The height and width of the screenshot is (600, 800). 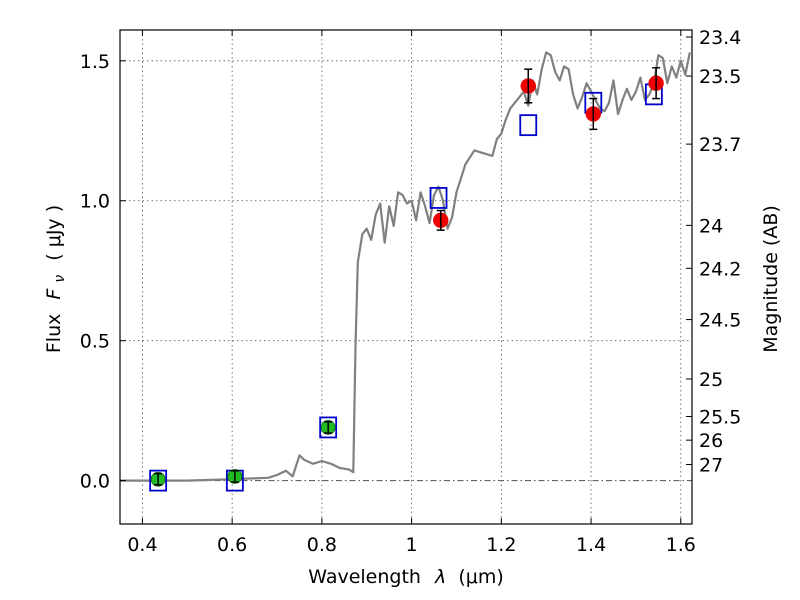 I want to click on x-tick-label: 0.4, so click(x=142, y=545).